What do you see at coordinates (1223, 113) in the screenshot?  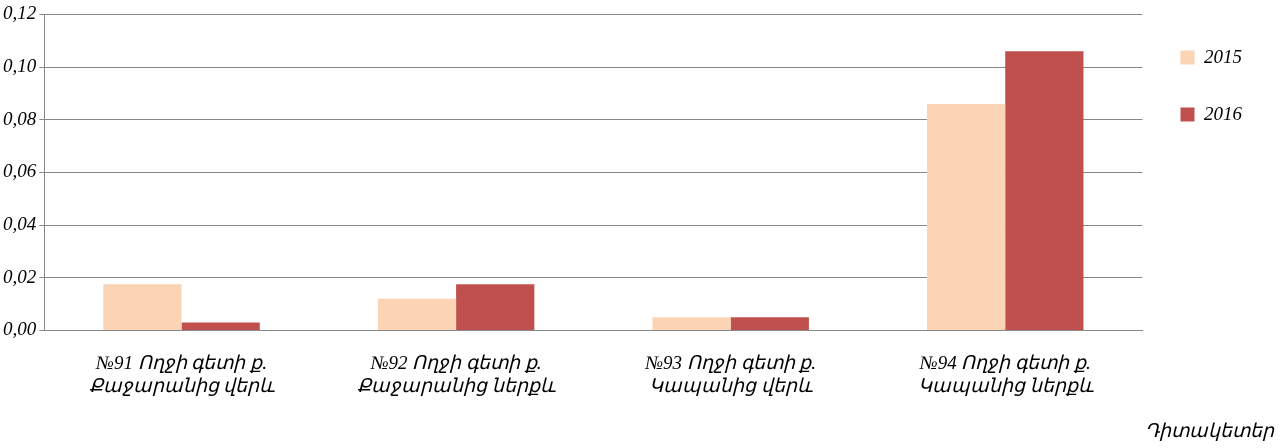 I see `legend-label: 2016` at bounding box center [1223, 113].